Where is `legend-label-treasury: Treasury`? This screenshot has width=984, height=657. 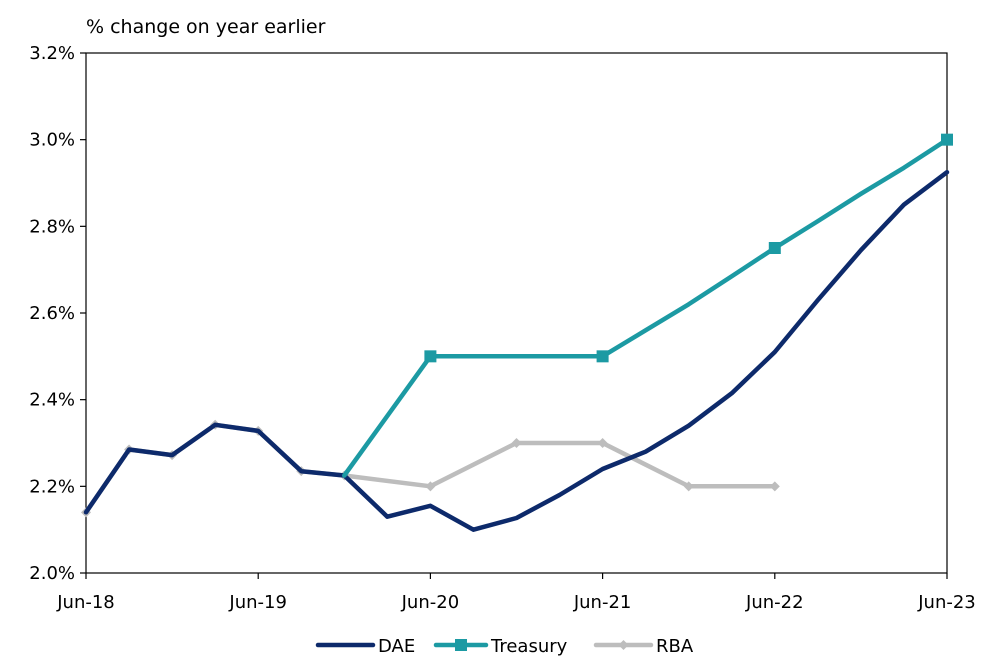 legend-label-treasury: Treasury is located at coordinates (529, 646).